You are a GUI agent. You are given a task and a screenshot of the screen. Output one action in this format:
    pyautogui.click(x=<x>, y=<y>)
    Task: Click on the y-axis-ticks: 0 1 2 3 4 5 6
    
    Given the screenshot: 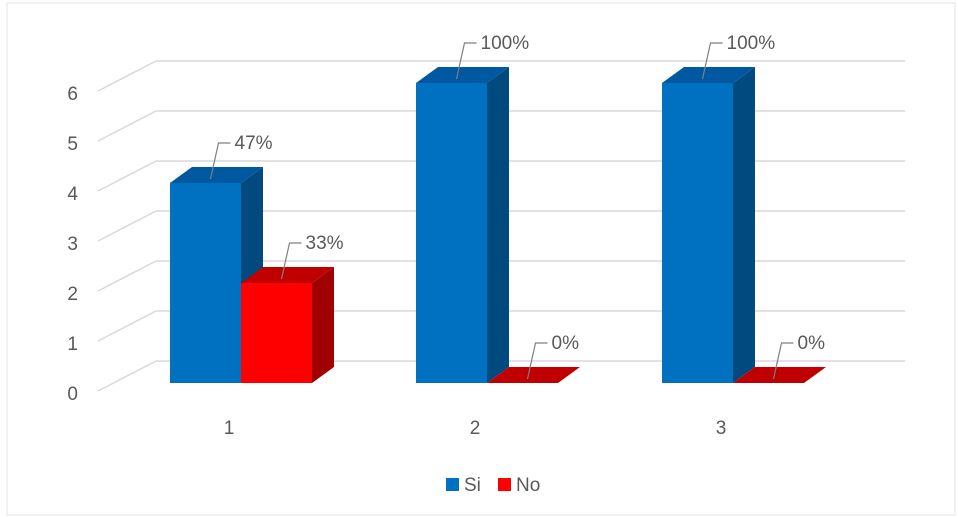 What is the action you would take?
    pyautogui.click(x=72, y=244)
    